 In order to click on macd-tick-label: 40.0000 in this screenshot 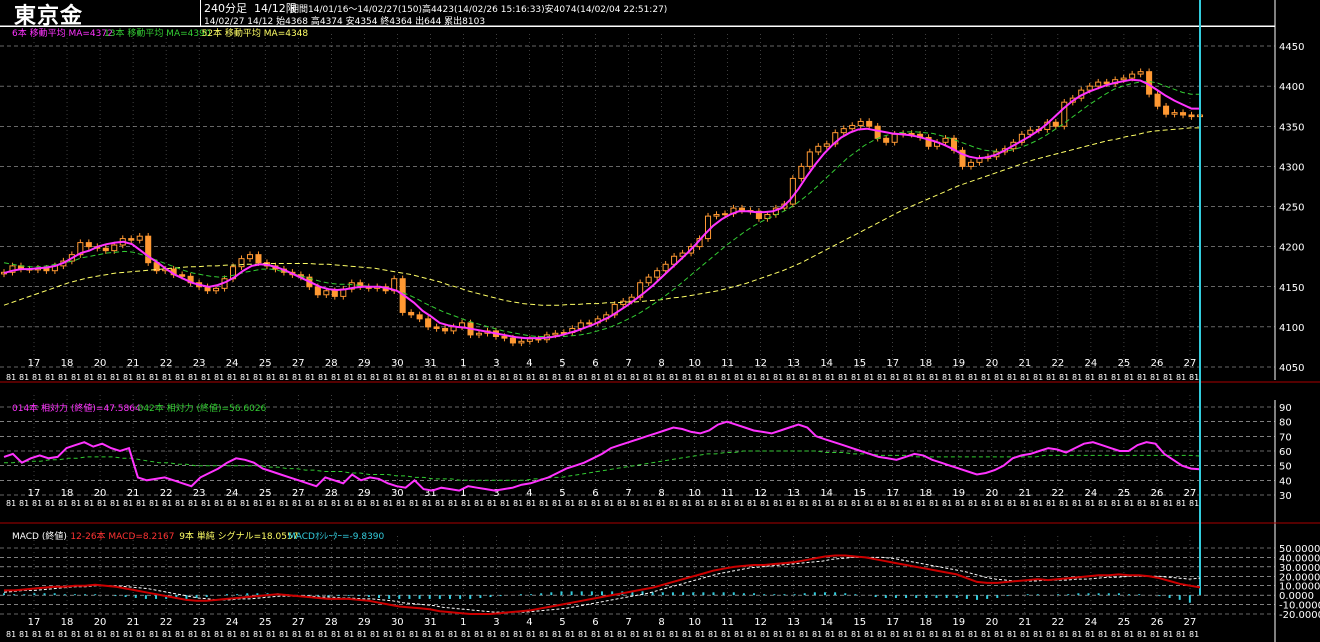, I will do `click(1299, 558)`.